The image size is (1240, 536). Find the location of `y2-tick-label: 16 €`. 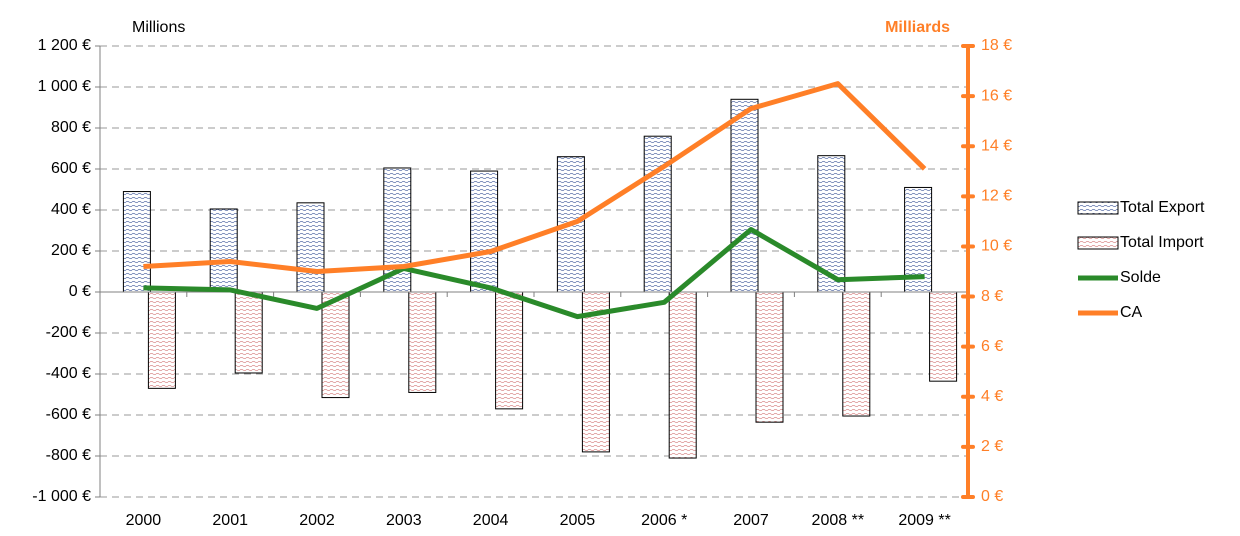

y2-tick-label: 16 € is located at coordinates (996, 95).